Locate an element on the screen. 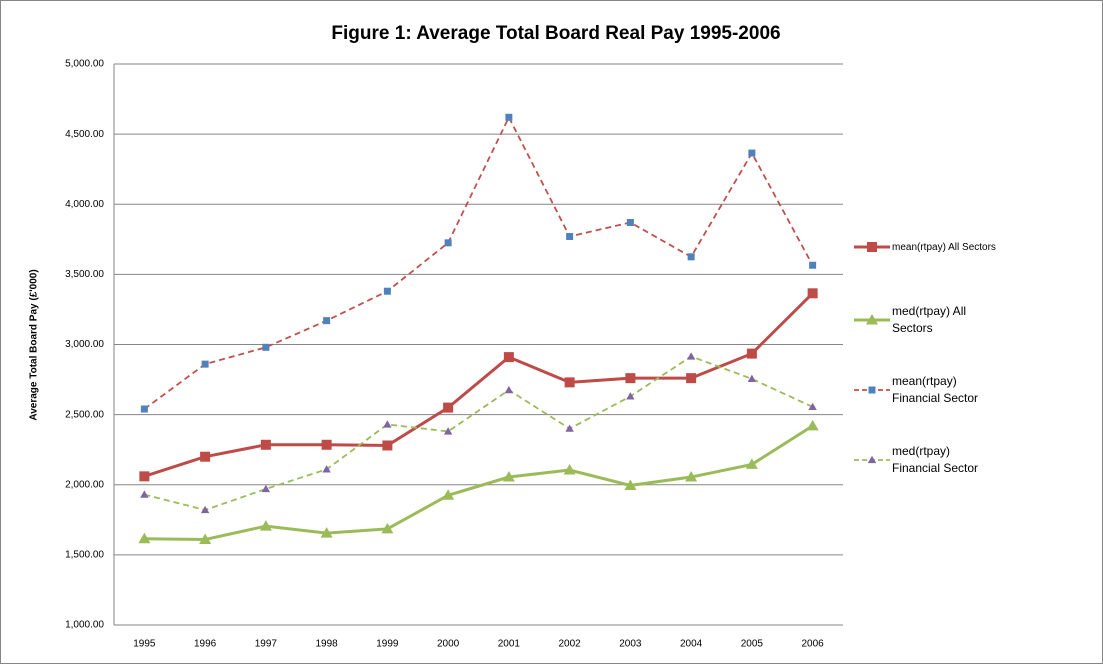 The width and height of the screenshot is (1103, 664). legend-label: med(rtpay) All Sectors is located at coordinates (929, 319).